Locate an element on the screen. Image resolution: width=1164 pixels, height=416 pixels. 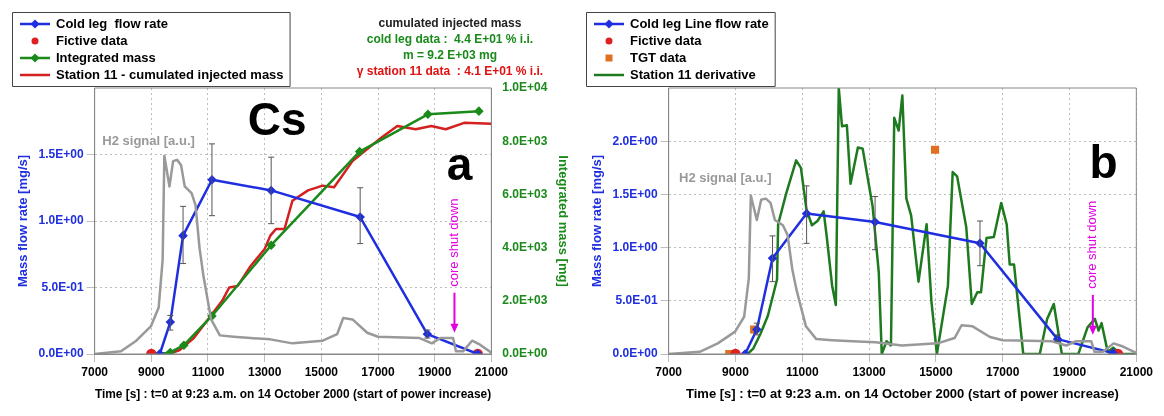
text: cumulated injected mass is located at coordinates (450, 23).